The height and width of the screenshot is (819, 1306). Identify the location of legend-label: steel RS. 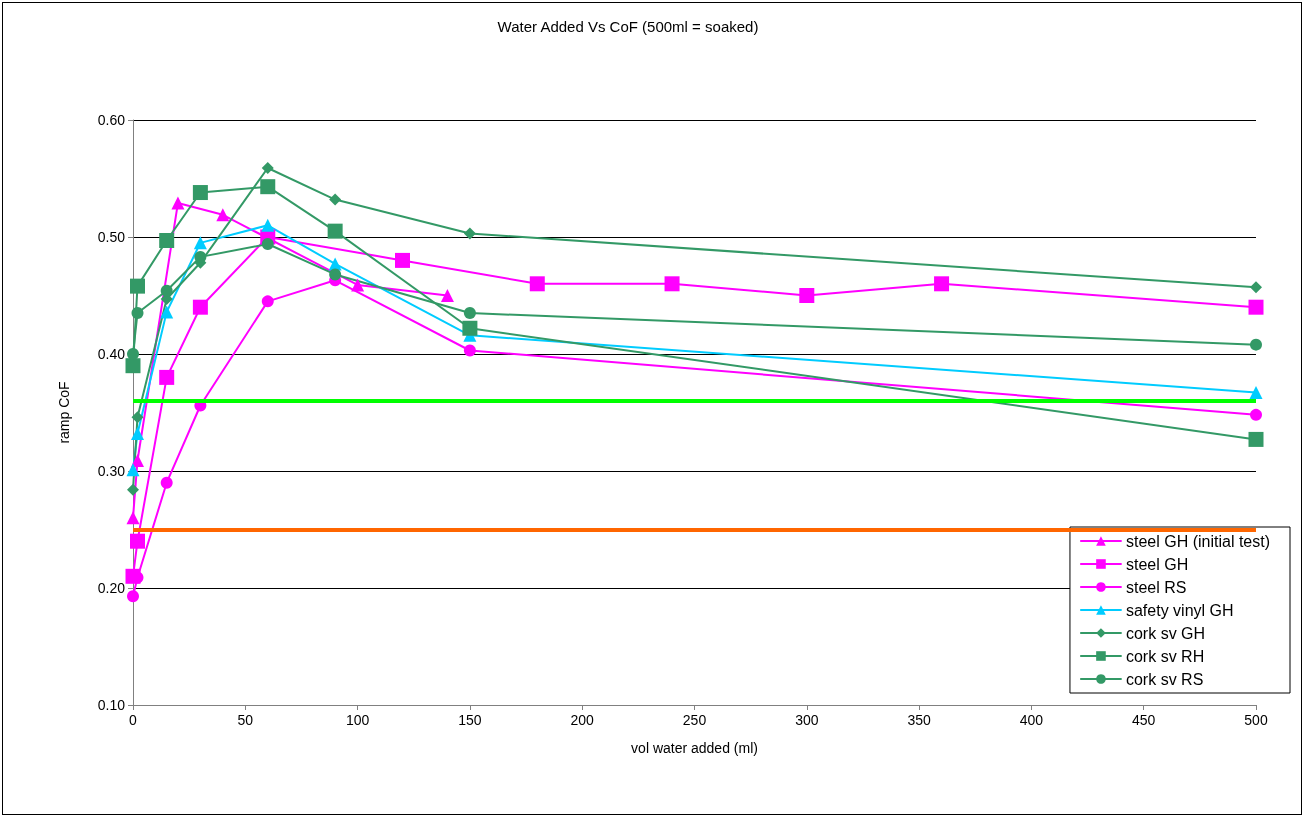
(1156, 587).